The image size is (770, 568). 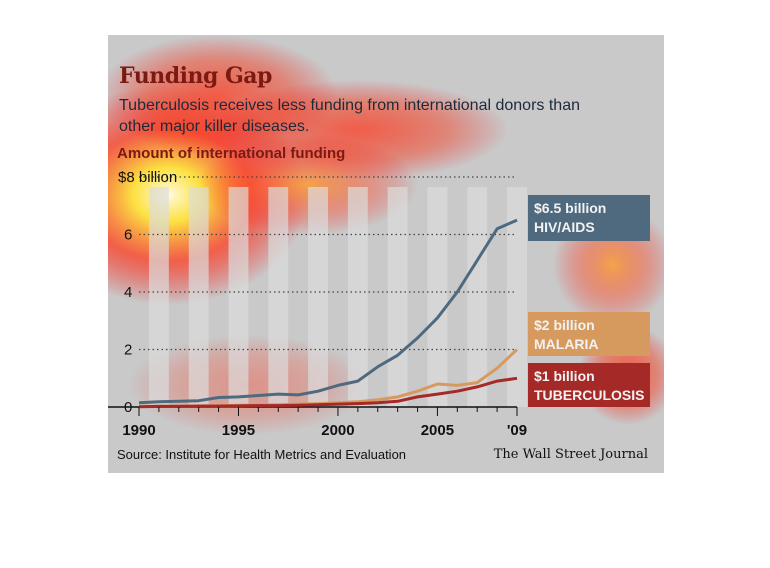 What do you see at coordinates (517, 430) in the screenshot?
I see `x-tick-label: '09` at bounding box center [517, 430].